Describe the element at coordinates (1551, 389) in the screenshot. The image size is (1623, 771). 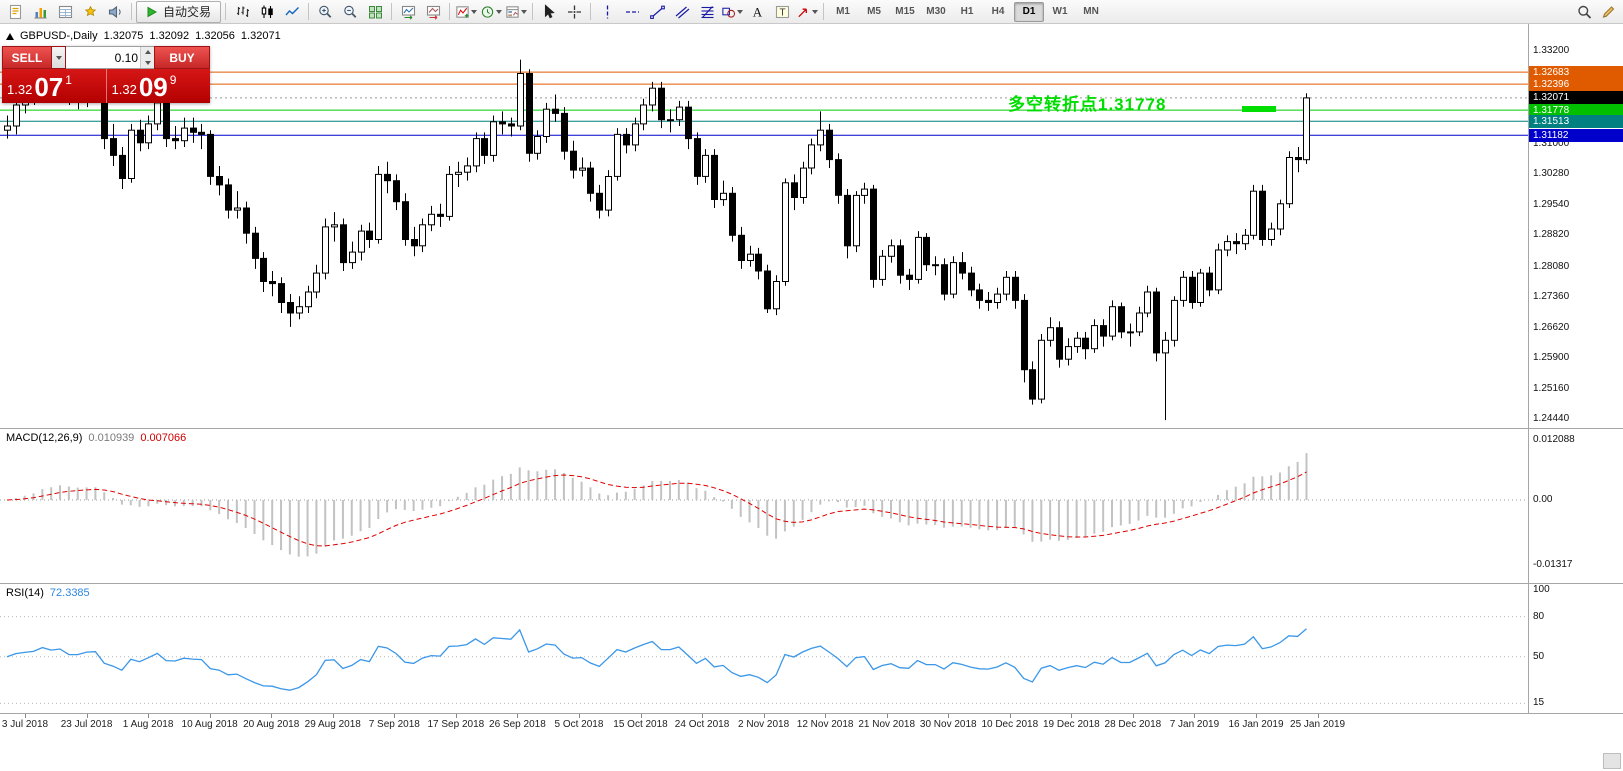
I see `price-axis-label: 1.25160` at that location.